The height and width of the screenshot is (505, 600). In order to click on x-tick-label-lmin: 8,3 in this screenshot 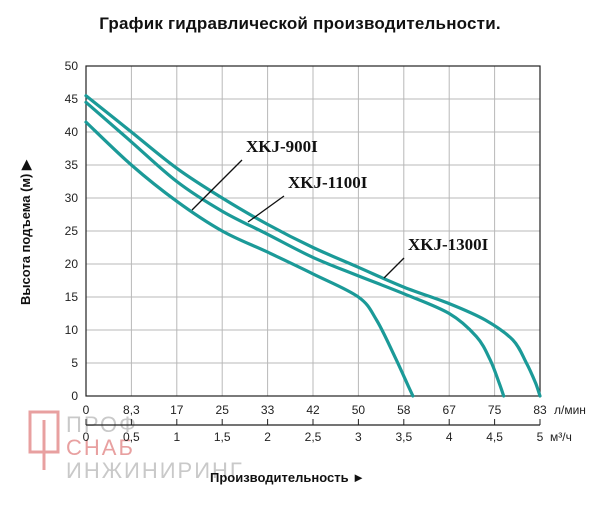, I will do `click(131, 410)`.